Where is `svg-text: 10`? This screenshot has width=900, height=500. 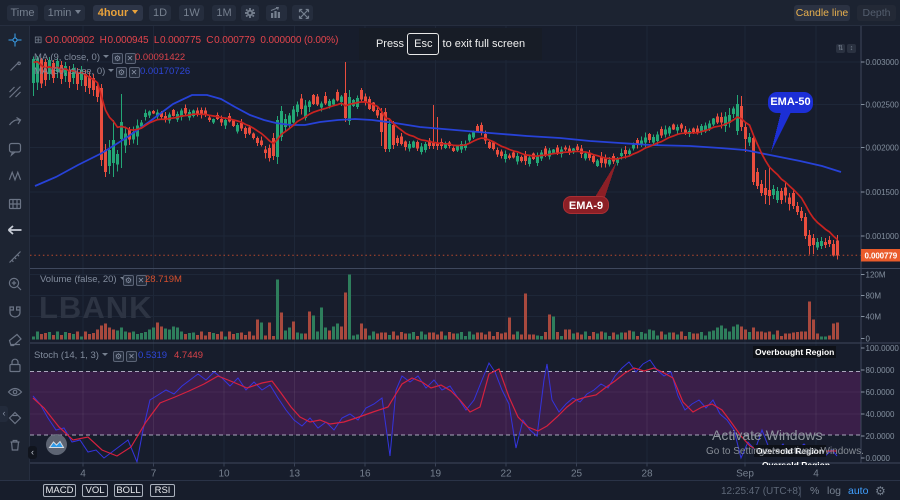
svg-text: 10 is located at coordinates (224, 473).